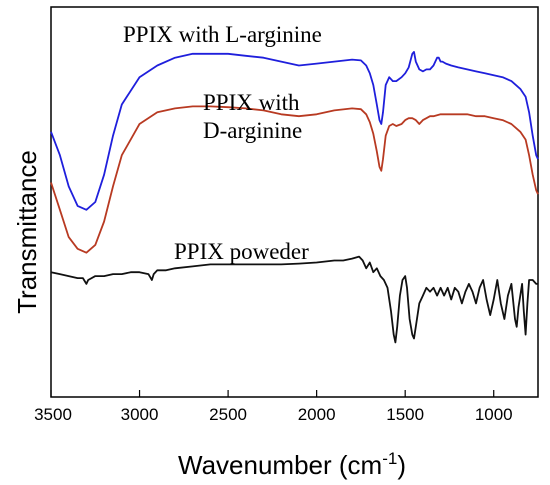 Image resolution: width=550 pixels, height=485 pixels. Describe the element at coordinates (53, 414) in the screenshot. I see `x-tick-label: 3500` at that location.